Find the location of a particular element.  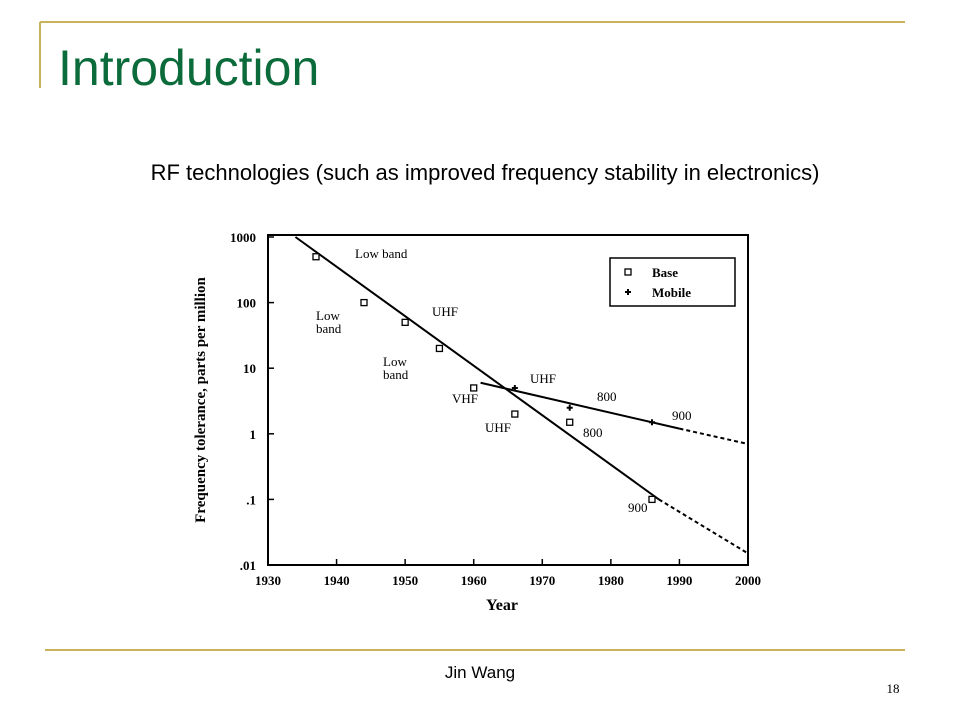

annotation: VHF is located at coordinates (465, 398).